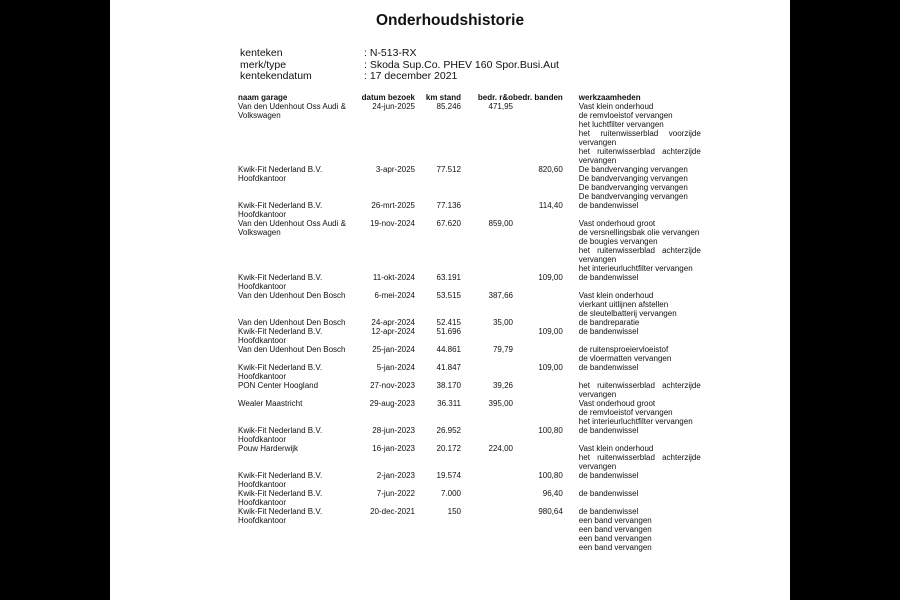 The width and height of the screenshot is (900, 600). I want to click on work-item: de ruitensproeiervloeistof, so click(623, 349).